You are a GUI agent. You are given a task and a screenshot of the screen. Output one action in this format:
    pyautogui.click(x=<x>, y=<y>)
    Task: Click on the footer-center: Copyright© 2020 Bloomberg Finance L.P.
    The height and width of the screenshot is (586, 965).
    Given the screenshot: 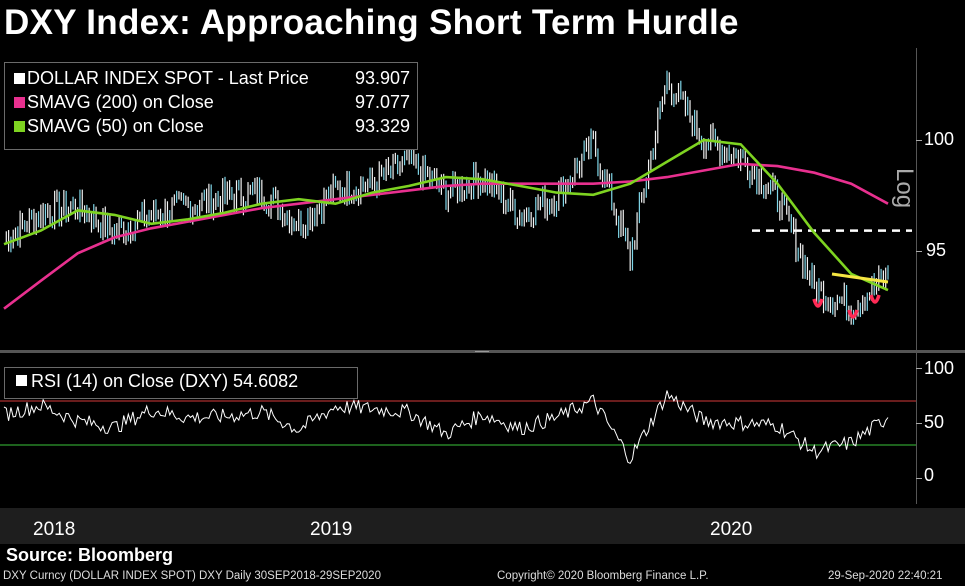 What is the action you would take?
    pyautogui.click(x=603, y=576)
    